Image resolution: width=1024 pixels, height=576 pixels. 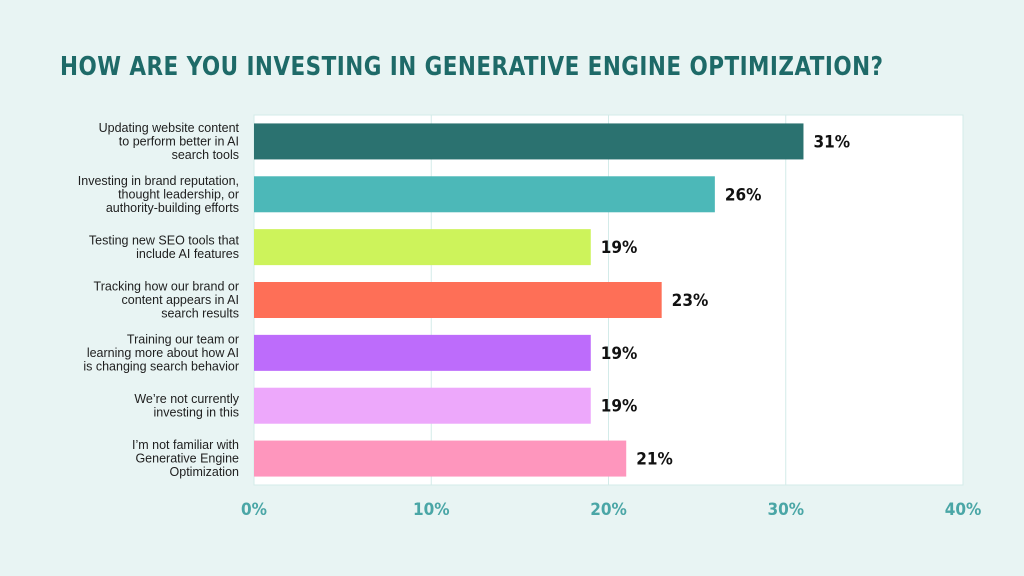 I want to click on data-label: 21%, so click(x=654, y=460).